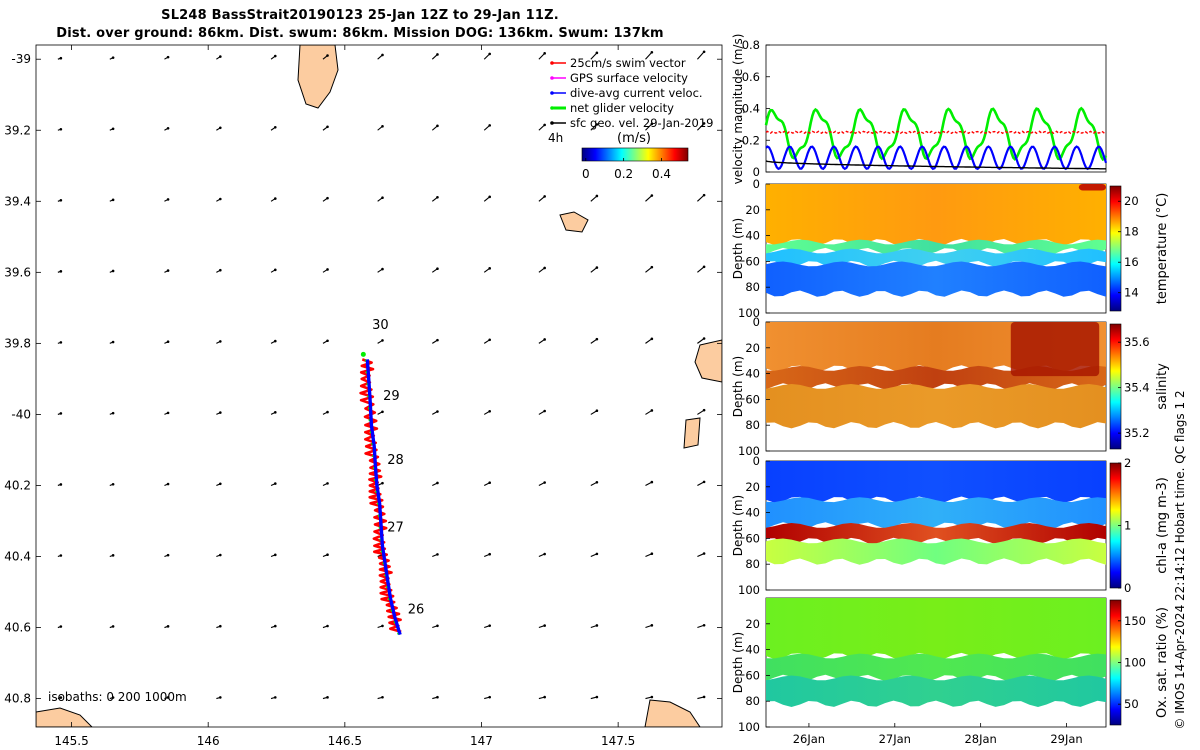 The width and height of the screenshot is (1200, 750). What do you see at coordinates (17, 343) in the screenshot?
I see `map-y-tick-label: 39.8` at bounding box center [17, 343].